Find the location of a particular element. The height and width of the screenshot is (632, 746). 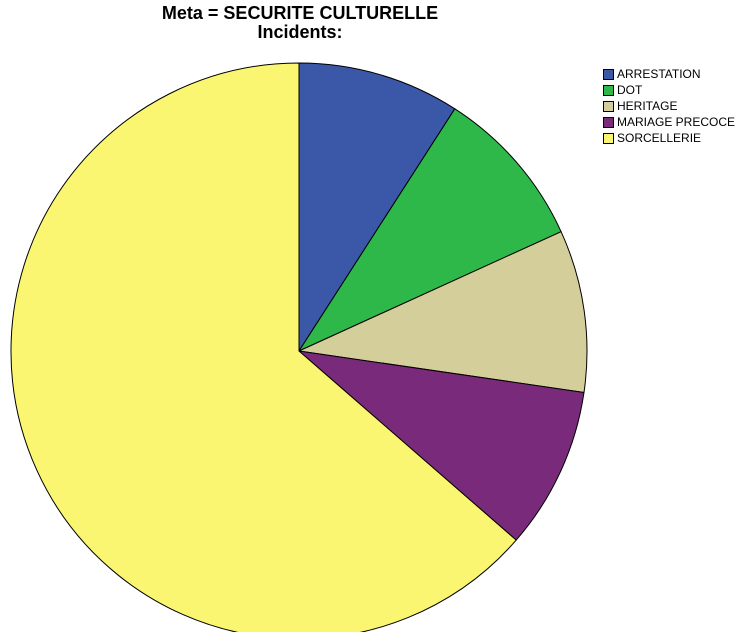

legend-swatch-sorcellerie is located at coordinates (608, 138).